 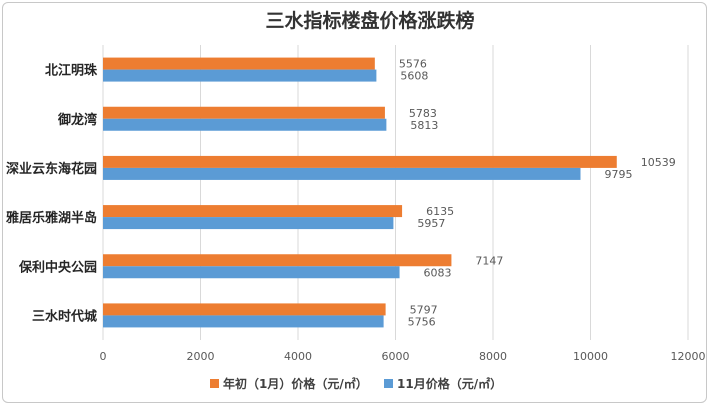 What do you see at coordinates (423, 113) in the screenshot?
I see `data-label: 5783` at bounding box center [423, 113].